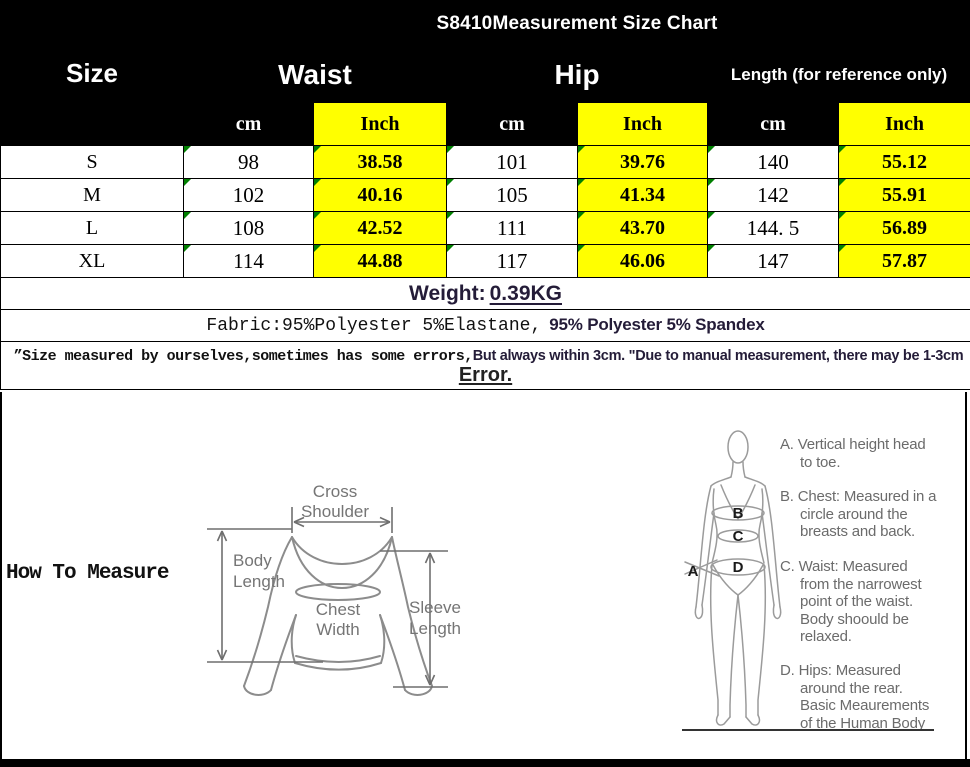 This screenshot has height=767, width=970. I want to click on weight-value: 0.39KG, so click(525, 293).